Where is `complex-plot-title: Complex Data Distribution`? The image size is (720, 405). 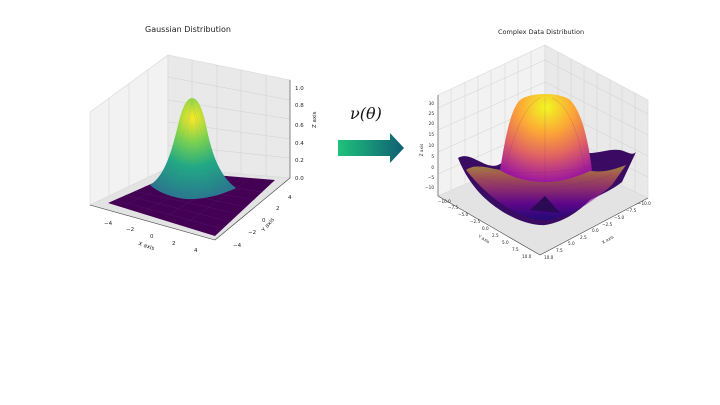
complex-plot-title: Complex Data Distribution is located at coordinates (541, 32).